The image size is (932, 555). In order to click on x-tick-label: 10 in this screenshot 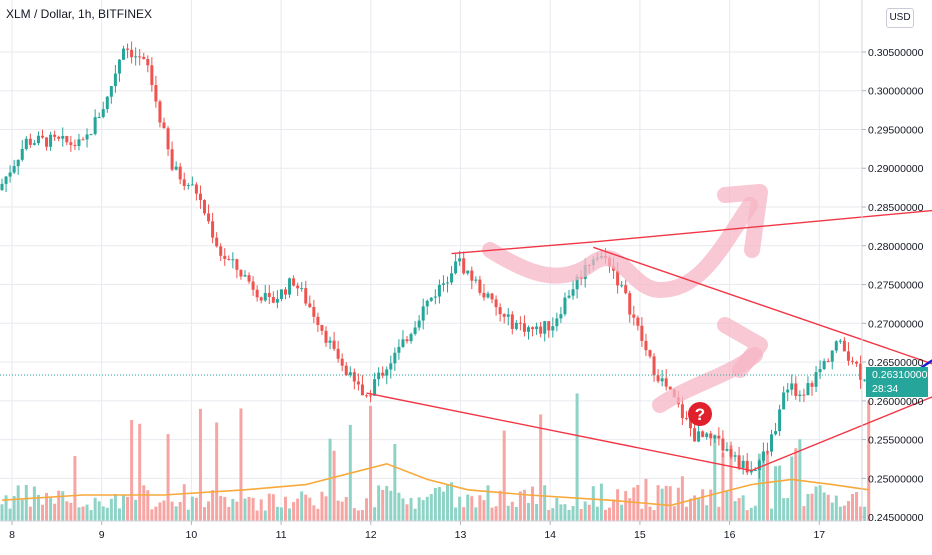, I will do `click(192, 535)`.